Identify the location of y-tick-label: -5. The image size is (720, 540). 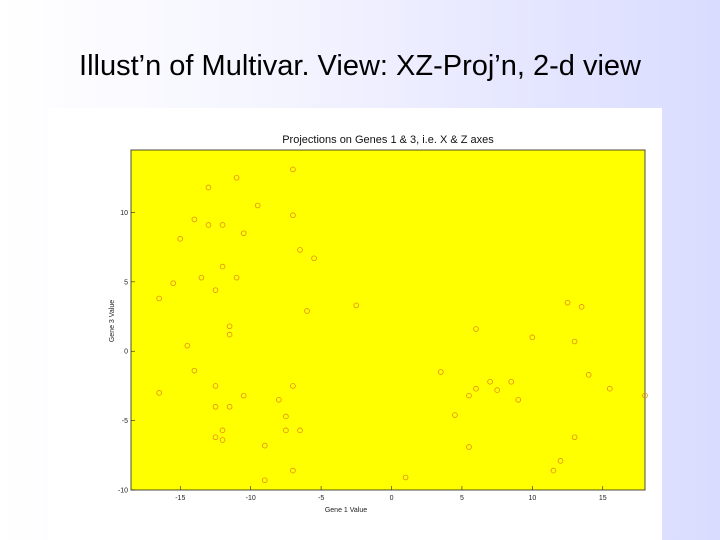
(125, 421).